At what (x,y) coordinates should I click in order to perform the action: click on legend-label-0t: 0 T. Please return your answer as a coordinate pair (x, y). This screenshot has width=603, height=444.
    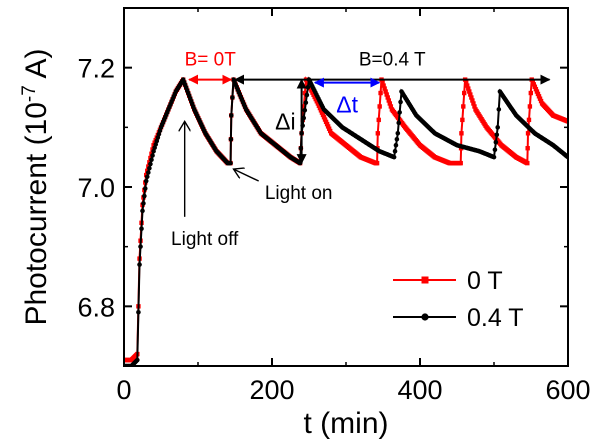
    Looking at the image, I should click on (485, 281).